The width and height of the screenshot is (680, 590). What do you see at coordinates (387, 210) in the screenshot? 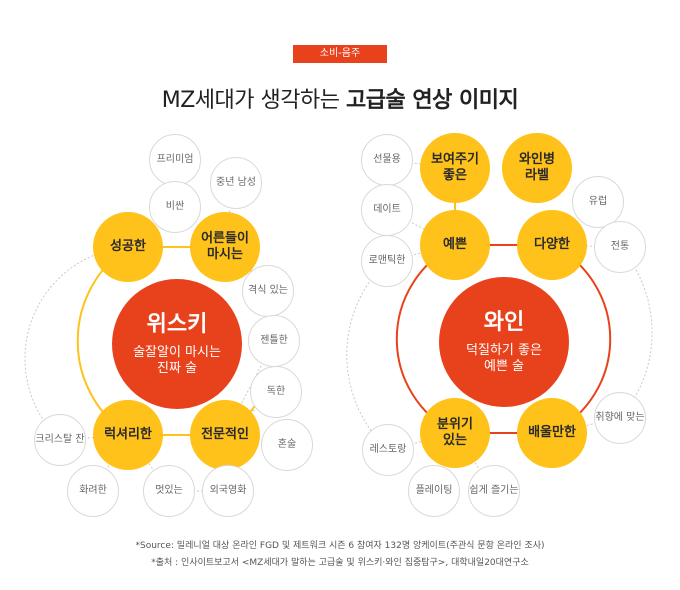
I see `wine-kw-date: 데이트` at bounding box center [387, 210].